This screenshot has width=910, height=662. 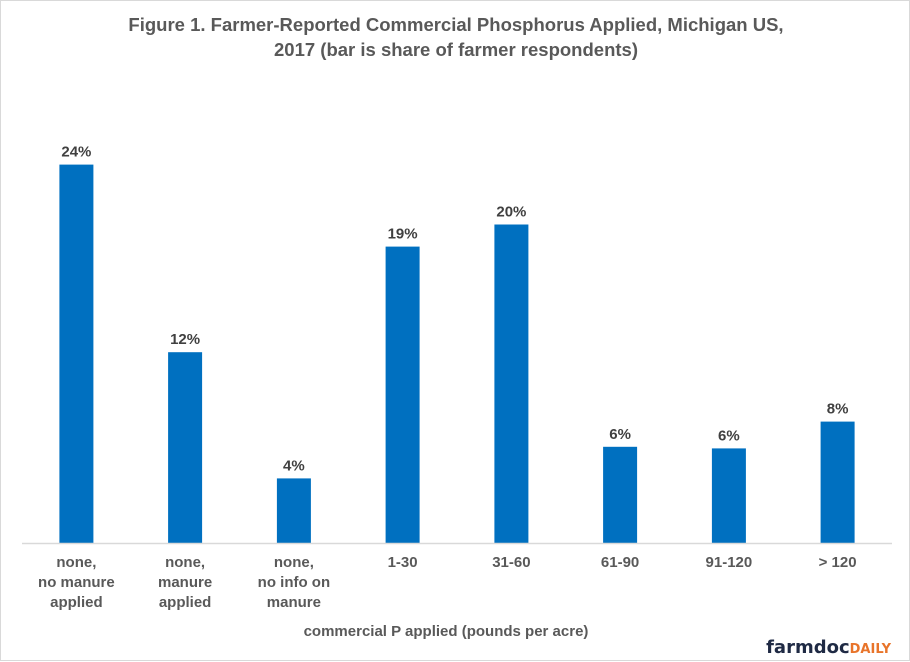 I want to click on x-tick-label-8: > 120, so click(x=838, y=562).